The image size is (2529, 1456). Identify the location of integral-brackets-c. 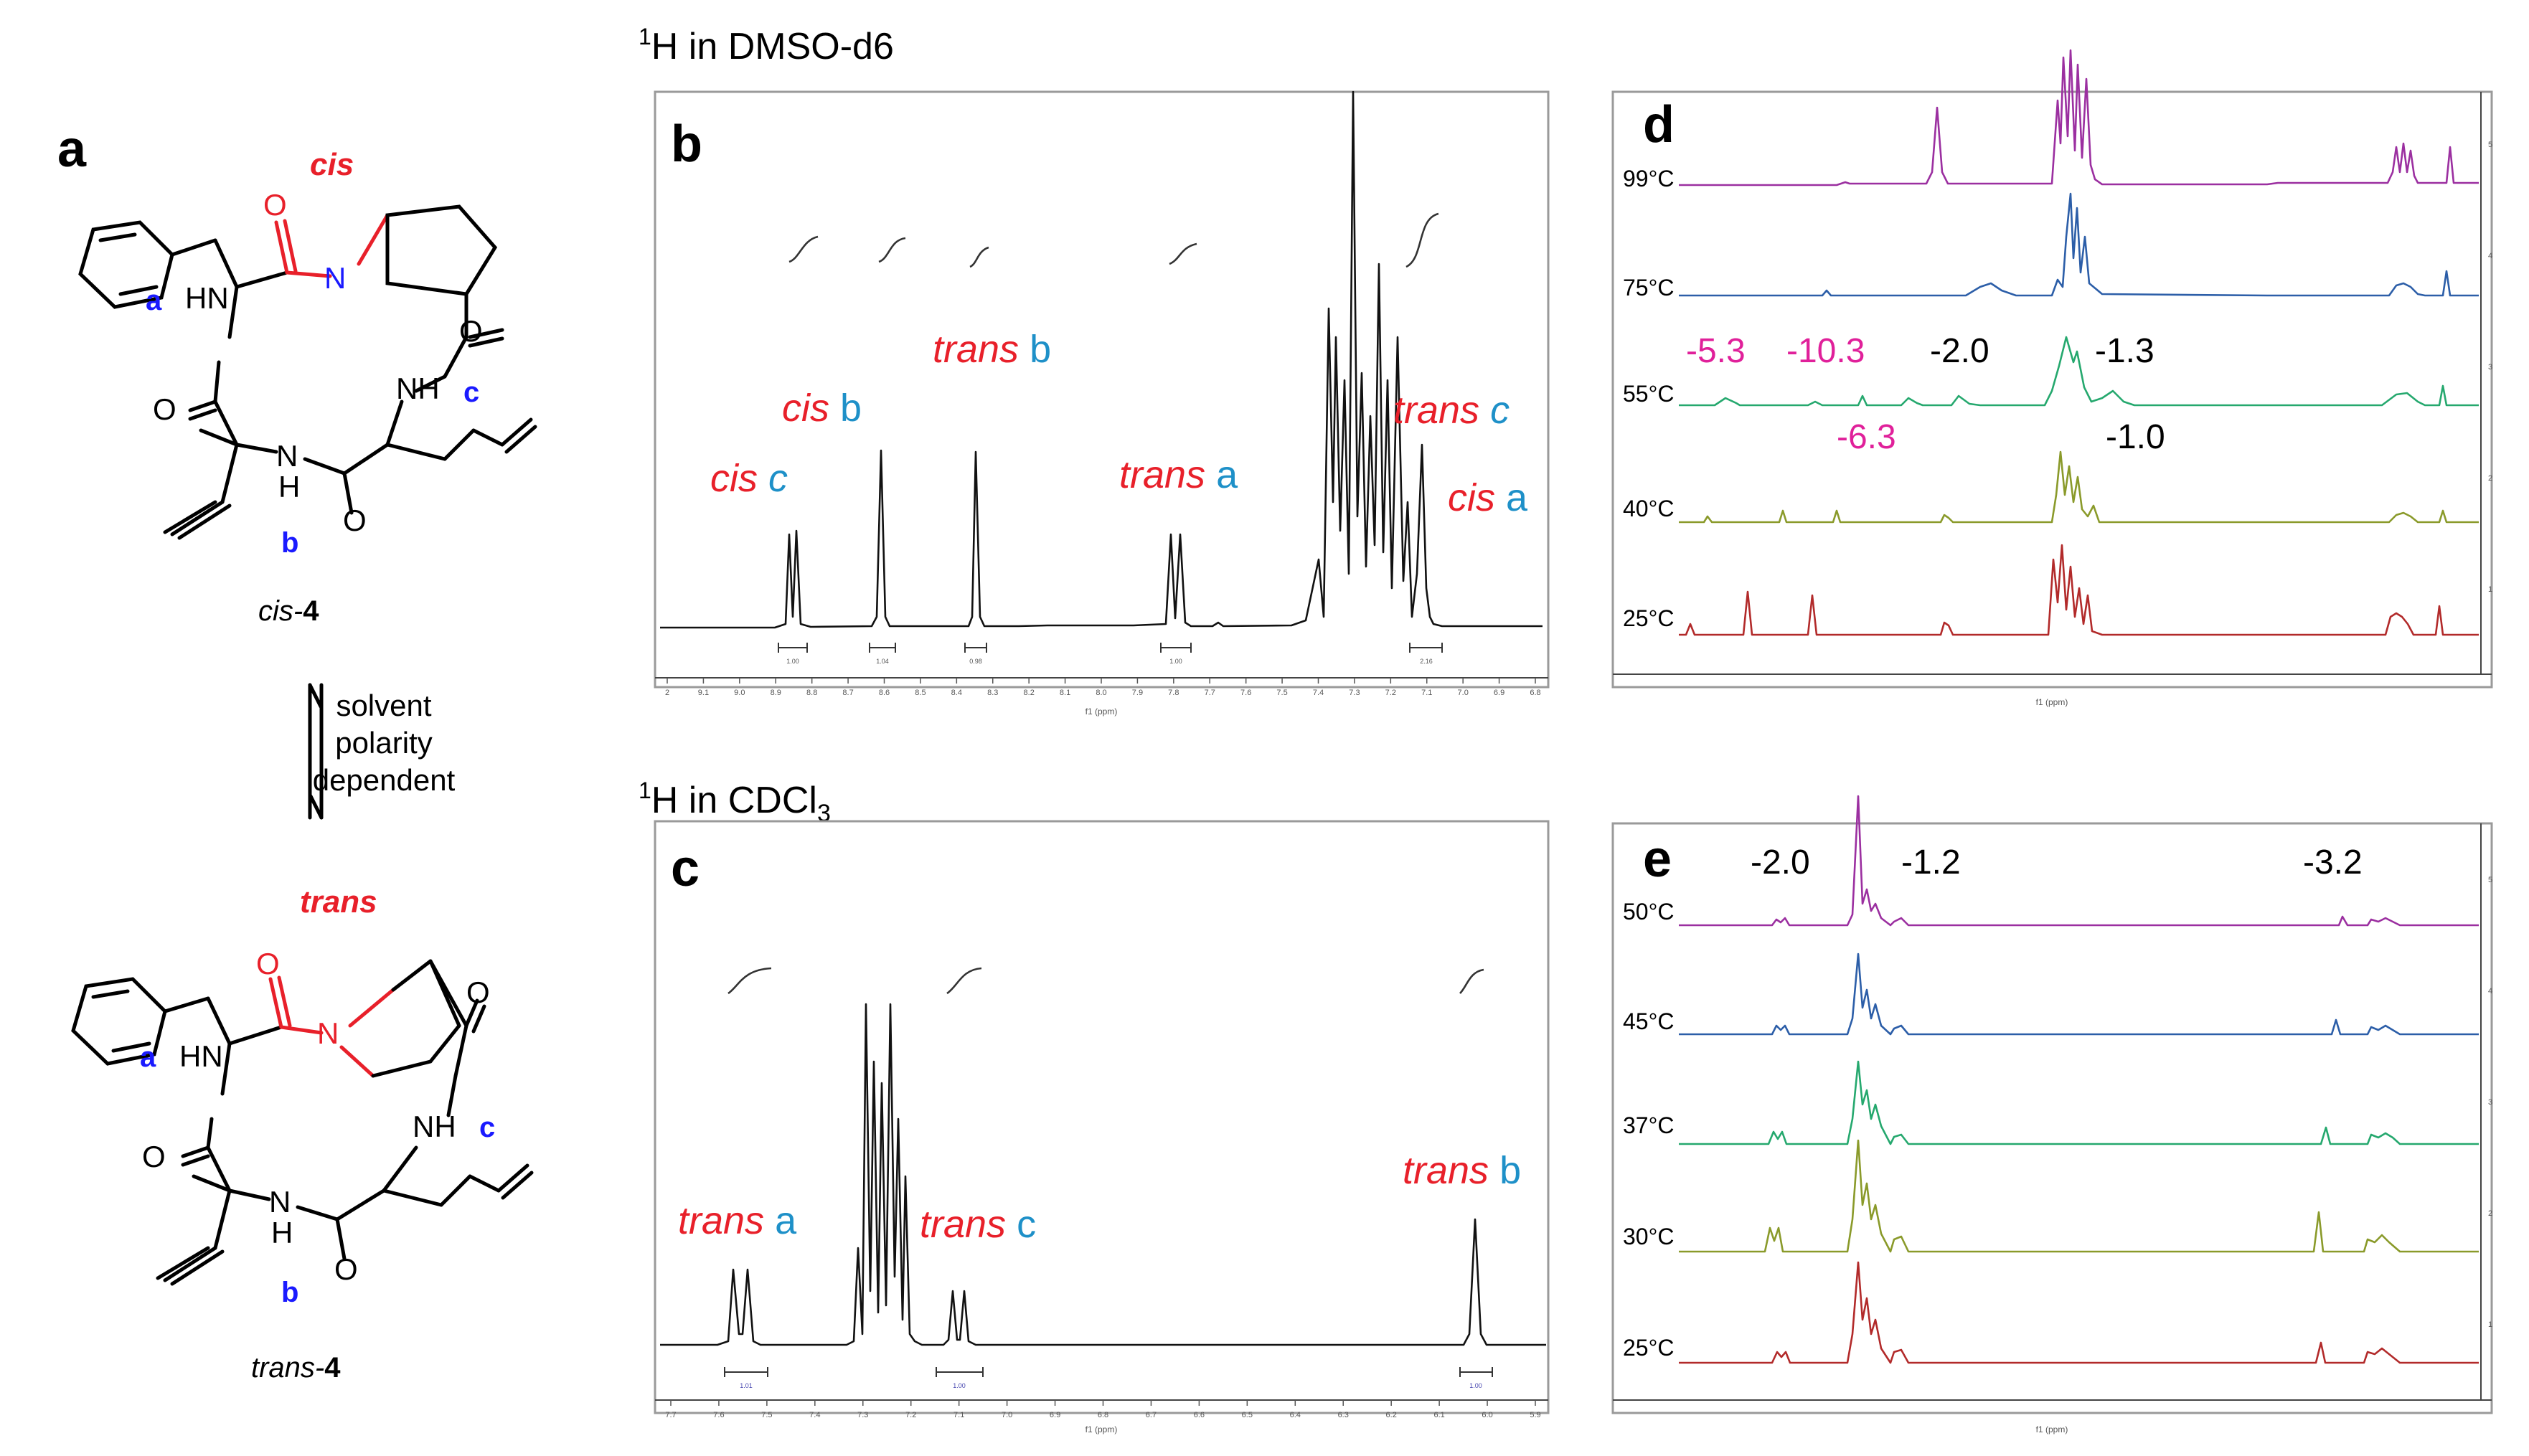
(1108, 1372).